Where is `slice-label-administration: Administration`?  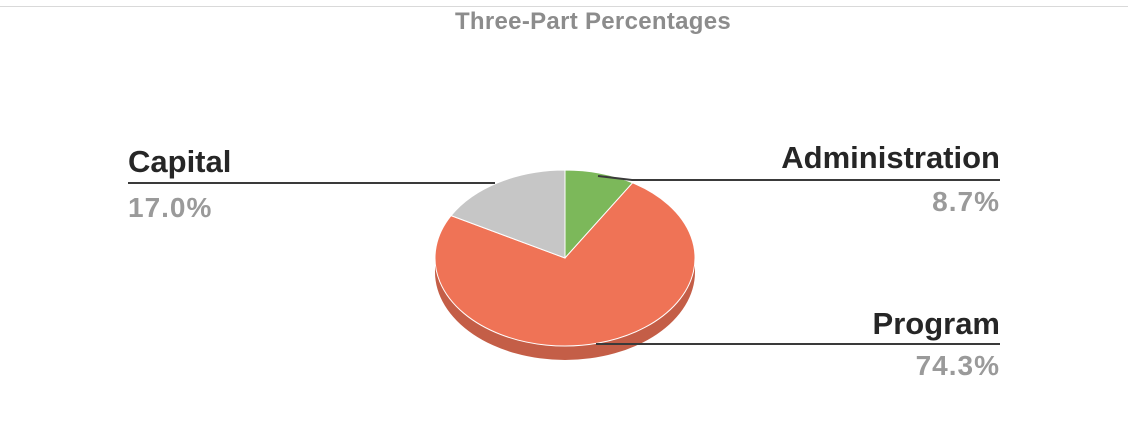 slice-label-administration: Administration is located at coordinates (890, 157).